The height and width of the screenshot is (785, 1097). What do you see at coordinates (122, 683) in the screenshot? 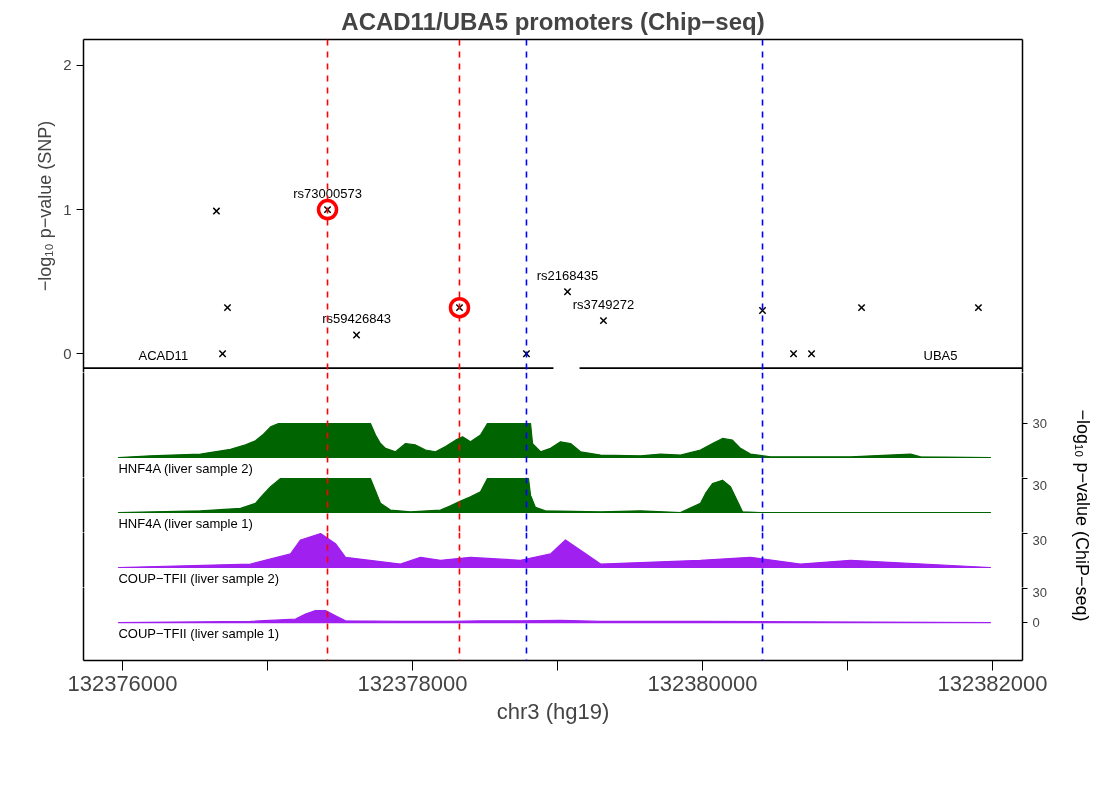
I see `x-tick-label: 132376000` at bounding box center [122, 683].